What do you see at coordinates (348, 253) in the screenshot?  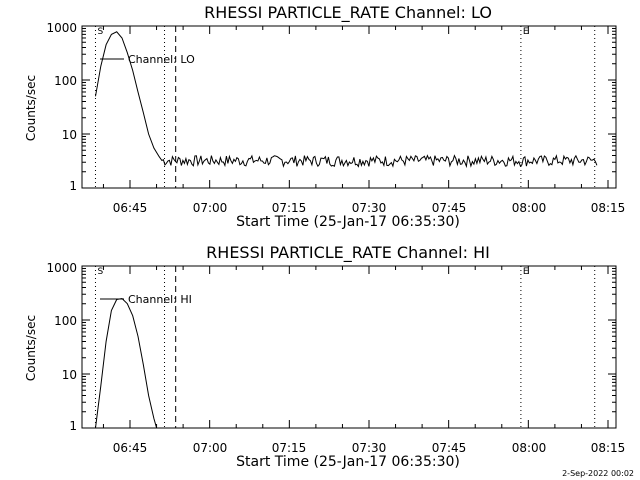 I see `chart-title-hi: RHESSI PARTICLE_RATE Channel: HI` at bounding box center [348, 253].